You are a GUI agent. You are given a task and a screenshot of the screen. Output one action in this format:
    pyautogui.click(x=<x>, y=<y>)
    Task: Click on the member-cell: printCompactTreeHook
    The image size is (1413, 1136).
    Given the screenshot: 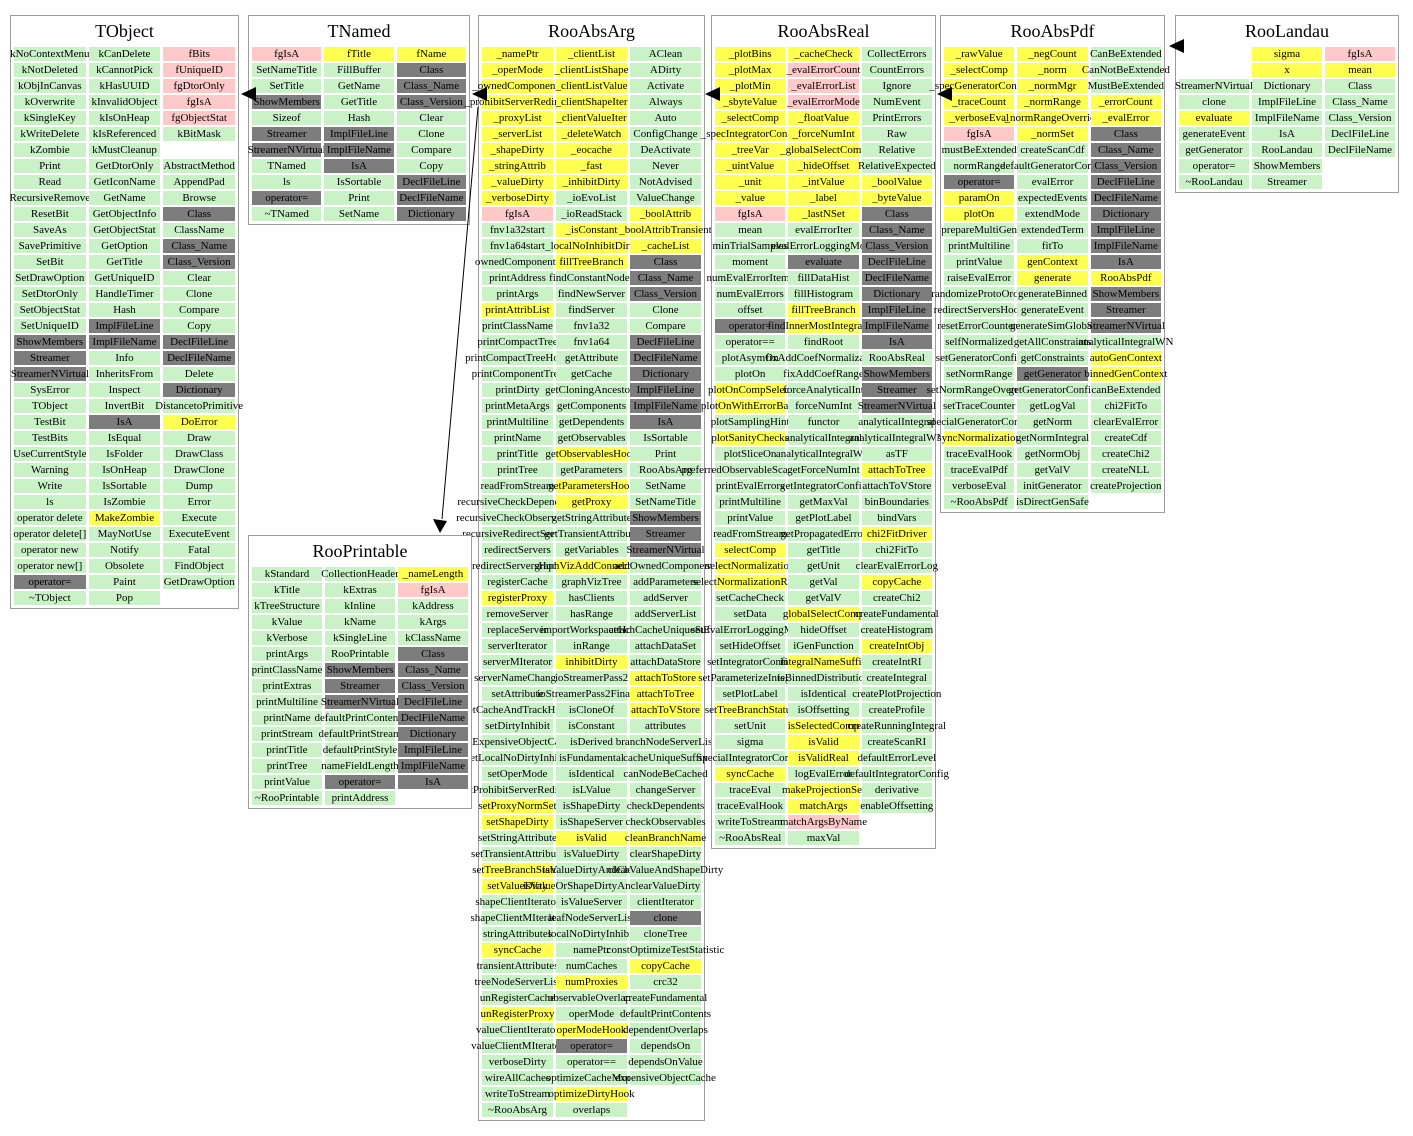 What is the action you would take?
    pyautogui.click(x=517, y=358)
    